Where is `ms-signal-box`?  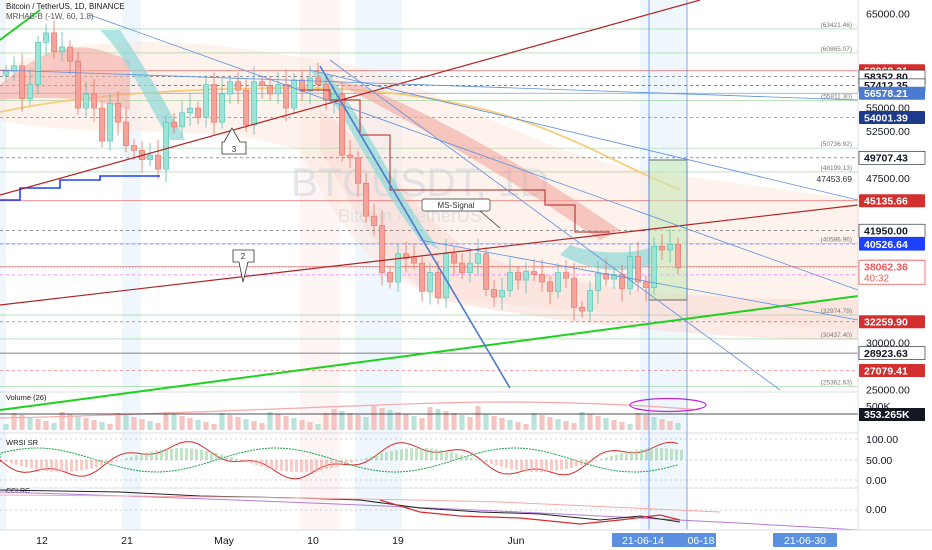
ms-signal-box is located at coordinates (456, 205).